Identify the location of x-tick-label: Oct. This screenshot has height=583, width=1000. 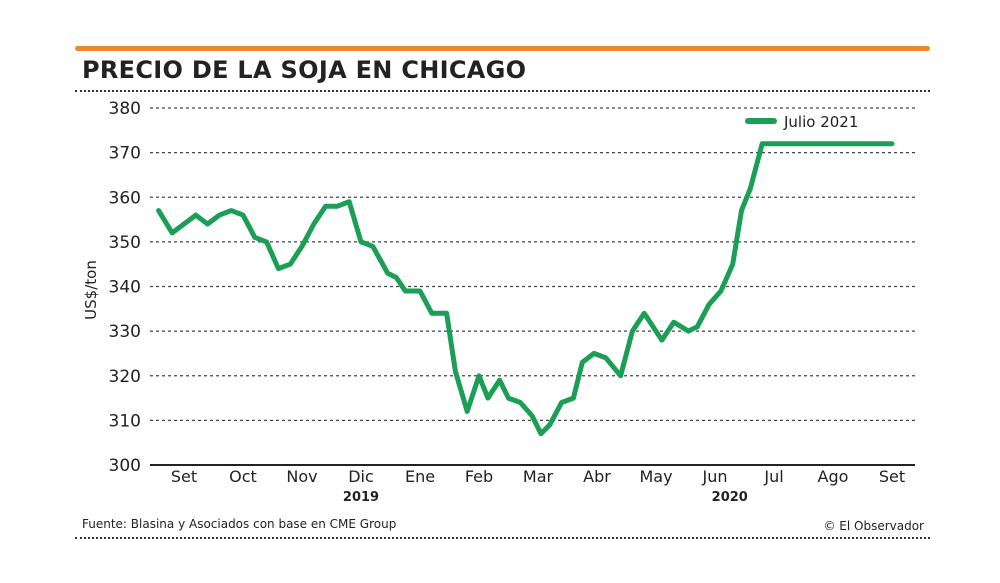
(243, 476).